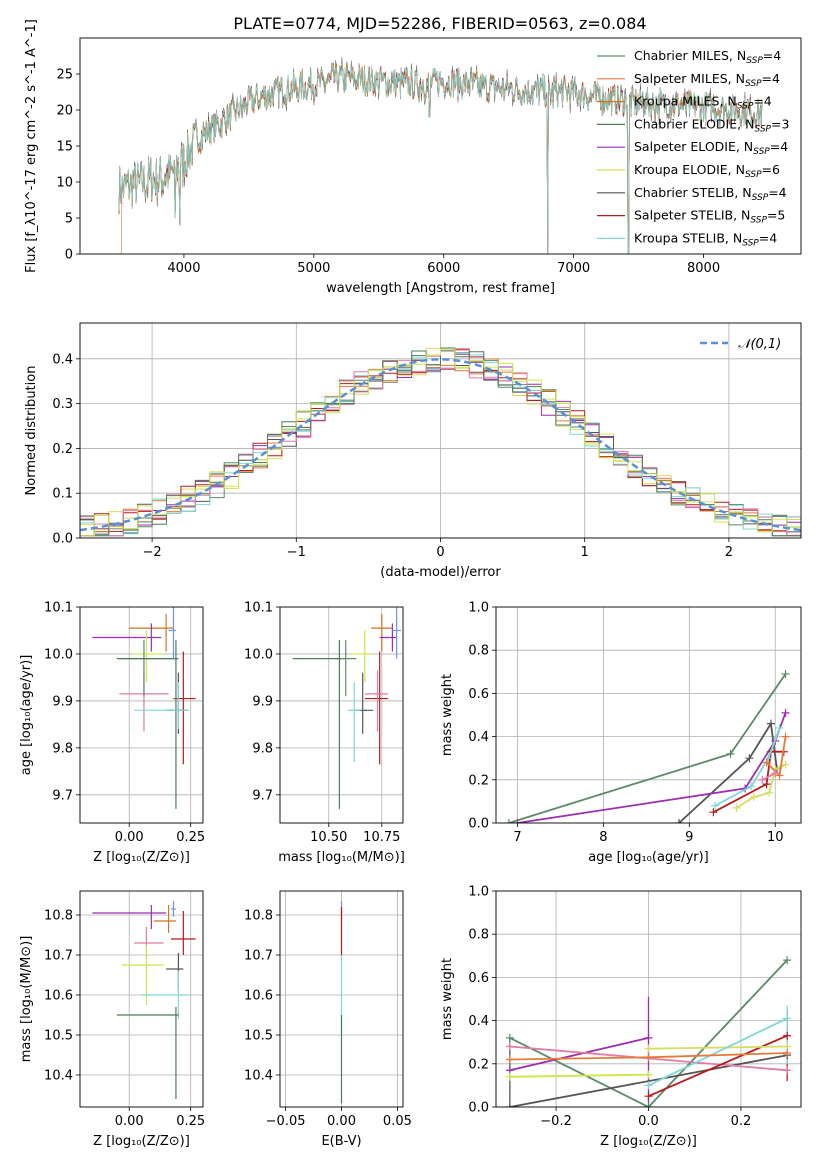  Describe the element at coordinates (440, 442) in the screenshot. I see `histogram-series` at that location.